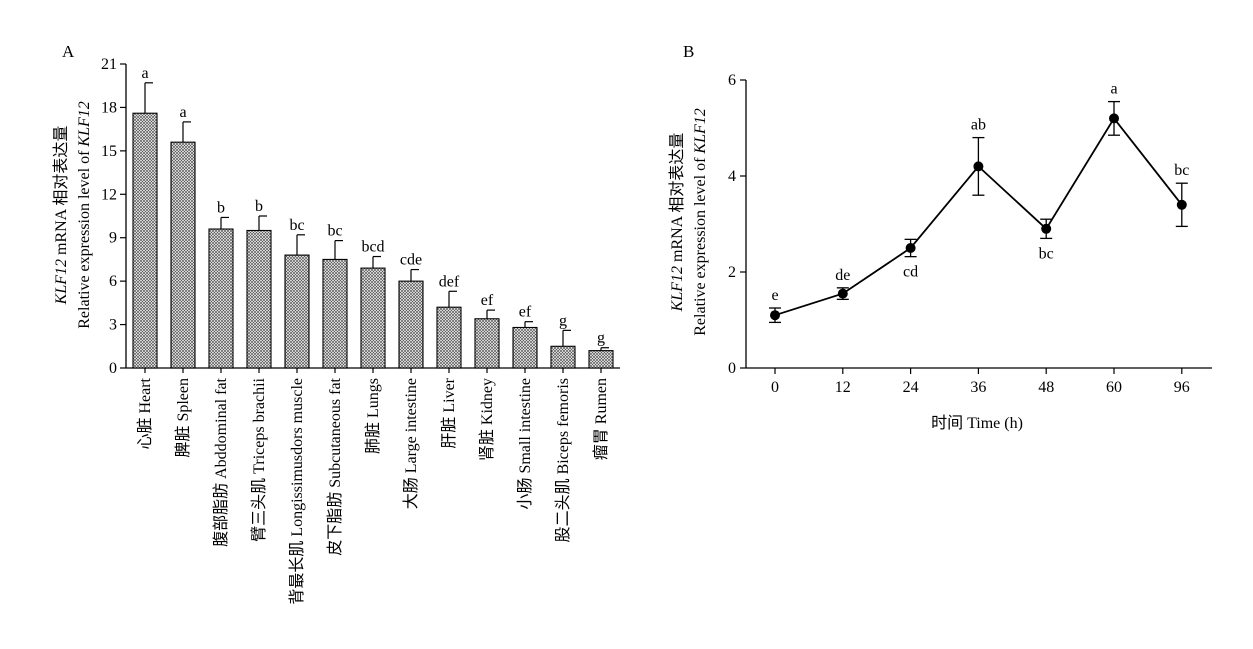 The width and height of the screenshot is (1253, 649). Describe the element at coordinates (113, 368) in the screenshot. I see `panel-a-y-tick-label: 0` at that location.